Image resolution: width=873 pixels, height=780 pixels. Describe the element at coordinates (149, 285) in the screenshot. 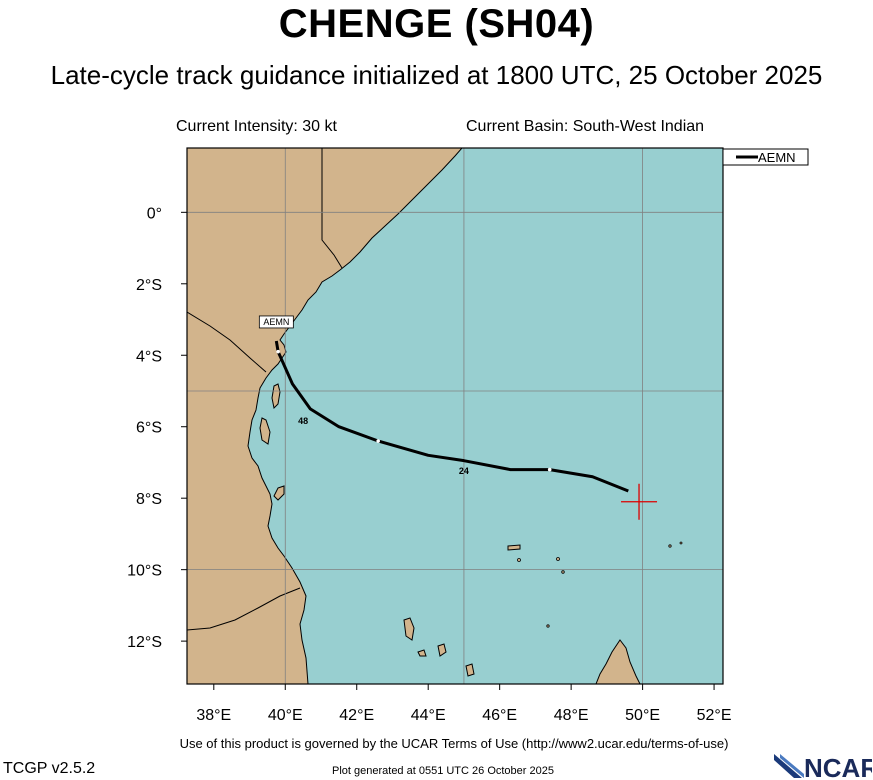

I see `y-tick-label: 2°S` at that location.